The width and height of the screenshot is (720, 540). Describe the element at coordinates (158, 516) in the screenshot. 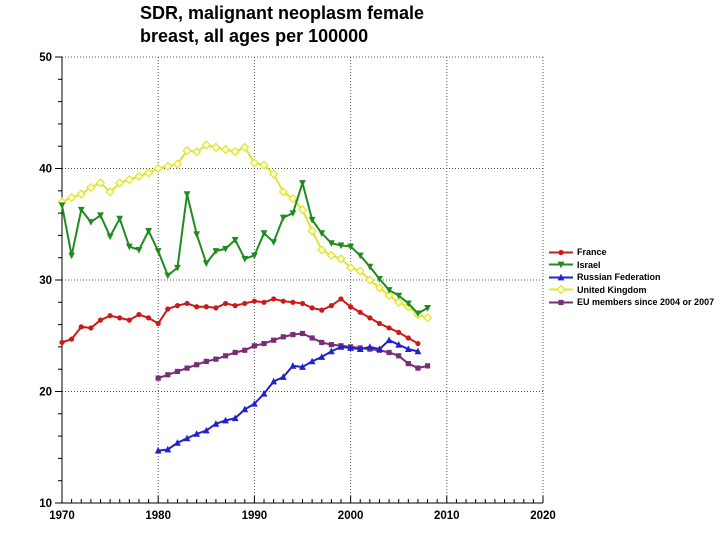

I see `x-tick-label-1980: 1980` at that location.